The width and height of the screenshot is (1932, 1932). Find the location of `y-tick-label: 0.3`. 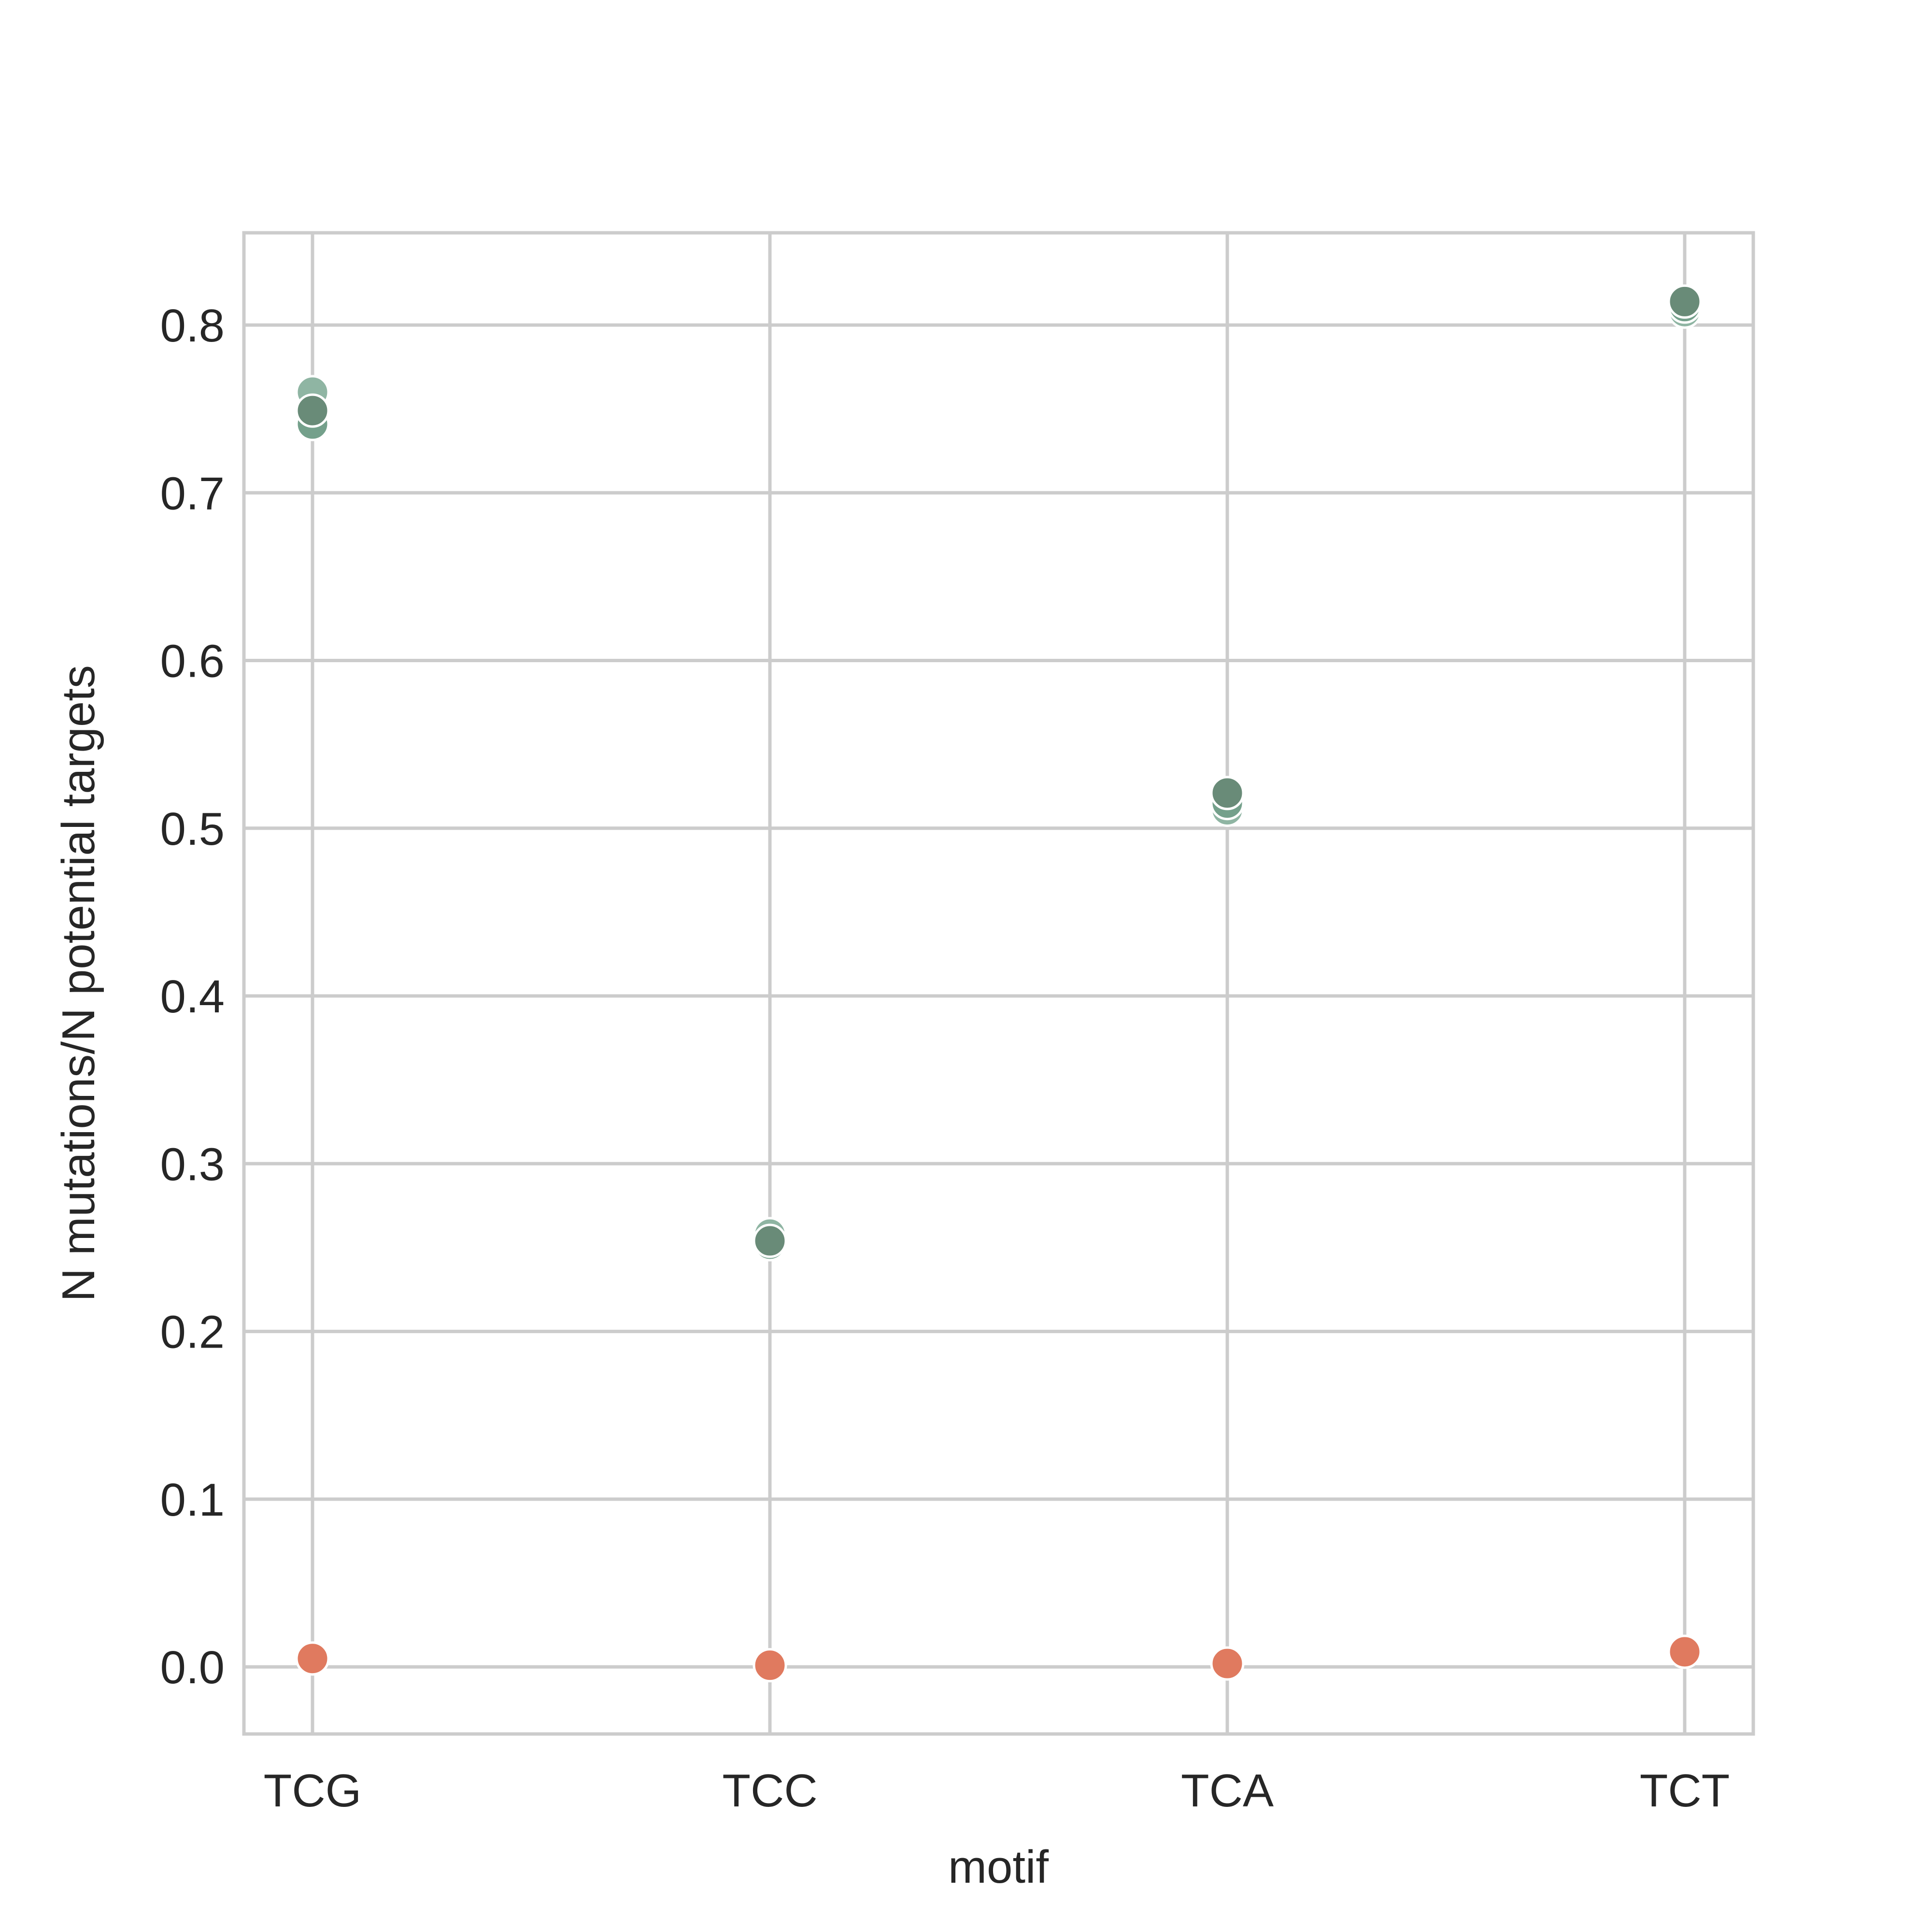

y-tick-label: 0.3 is located at coordinates (192, 1164).